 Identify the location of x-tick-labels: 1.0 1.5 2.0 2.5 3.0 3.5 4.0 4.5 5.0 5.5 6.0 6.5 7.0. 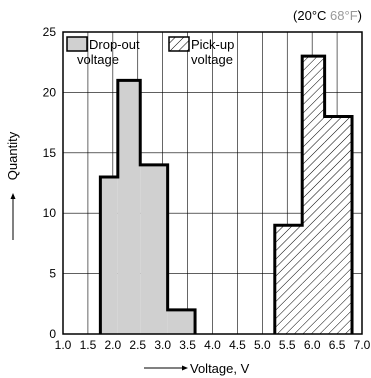
(213, 345).